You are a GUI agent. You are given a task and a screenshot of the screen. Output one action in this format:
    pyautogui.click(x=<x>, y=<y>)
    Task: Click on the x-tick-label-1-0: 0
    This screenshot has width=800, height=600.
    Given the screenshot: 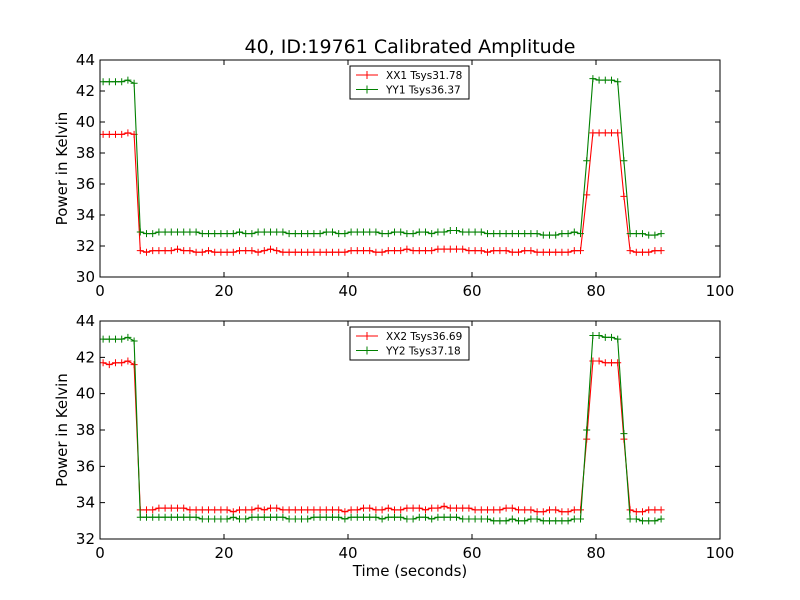 What is the action you would take?
    pyautogui.click(x=100, y=553)
    